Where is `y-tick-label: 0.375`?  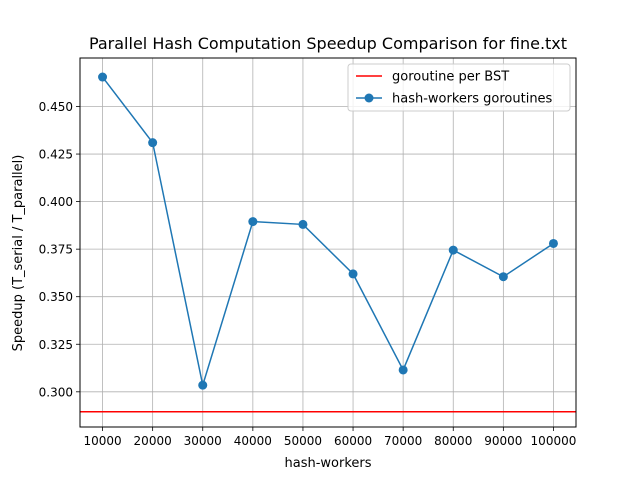
y-tick-label: 0.375 is located at coordinates (56, 250).